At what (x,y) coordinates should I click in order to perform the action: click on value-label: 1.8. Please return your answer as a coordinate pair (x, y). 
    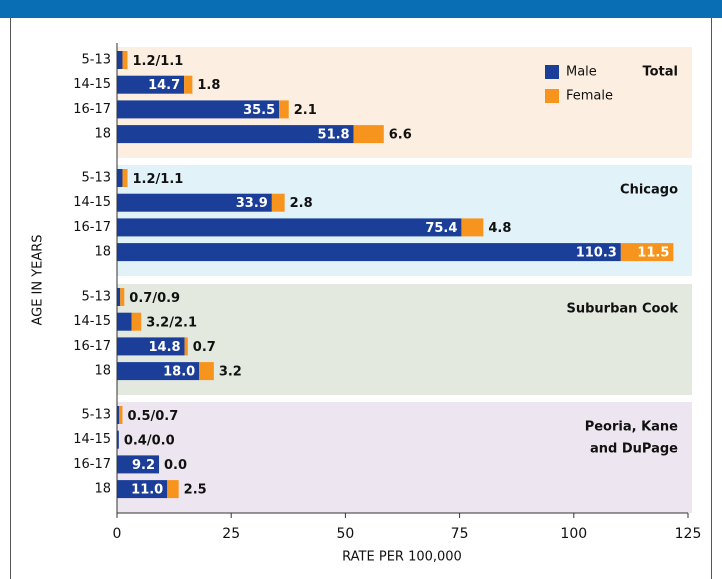
    Looking at the image, I should click on (208, 85).